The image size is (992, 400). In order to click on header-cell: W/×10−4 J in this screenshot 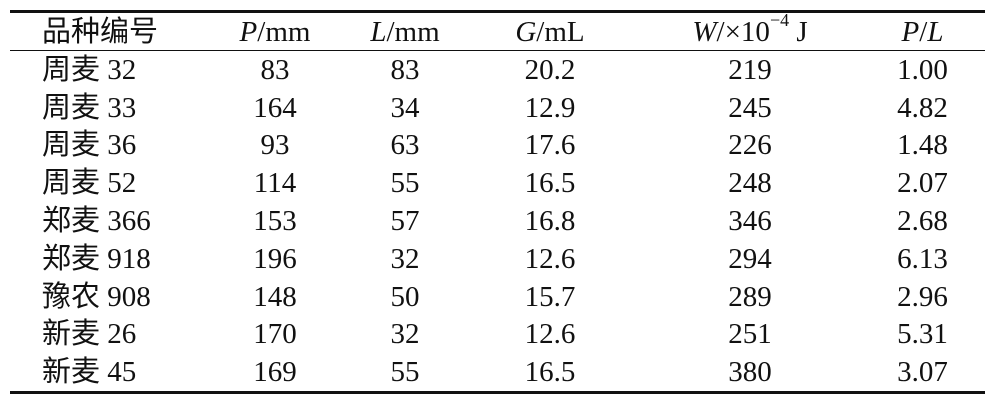, I will do `click(750, 30)`.